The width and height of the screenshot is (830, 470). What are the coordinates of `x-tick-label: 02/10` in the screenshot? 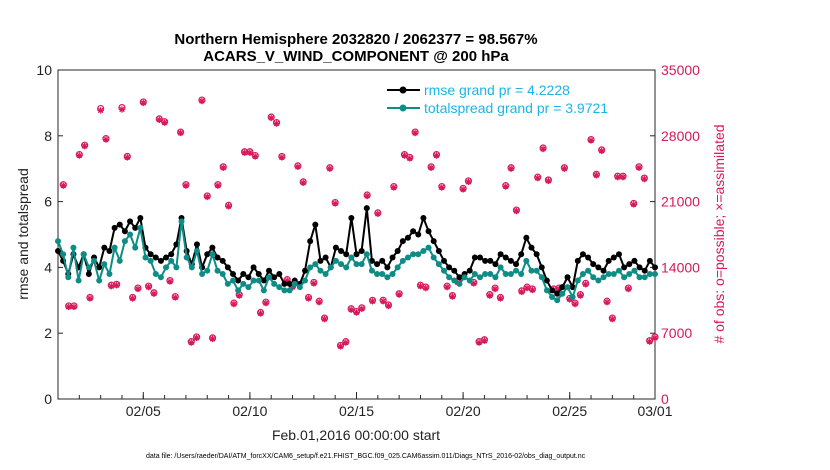 It's located at (249, 411).